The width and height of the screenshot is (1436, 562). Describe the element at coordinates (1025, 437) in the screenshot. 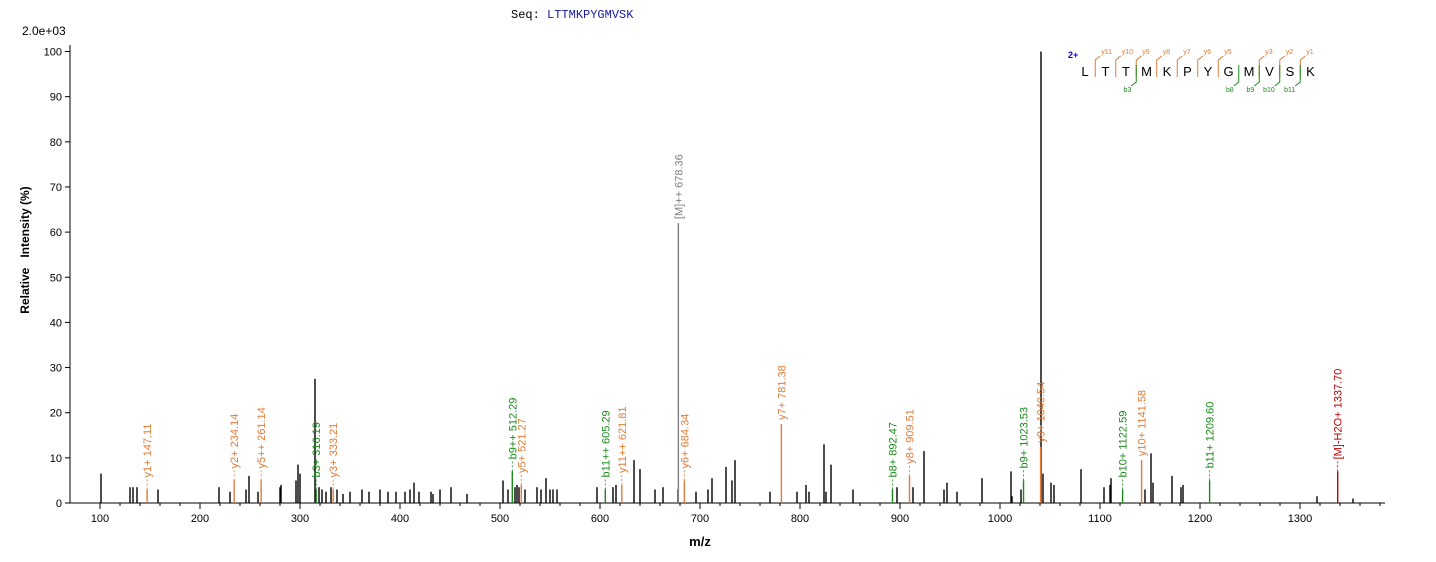

I see `peak-label: b9+ 1023.53` at that location.